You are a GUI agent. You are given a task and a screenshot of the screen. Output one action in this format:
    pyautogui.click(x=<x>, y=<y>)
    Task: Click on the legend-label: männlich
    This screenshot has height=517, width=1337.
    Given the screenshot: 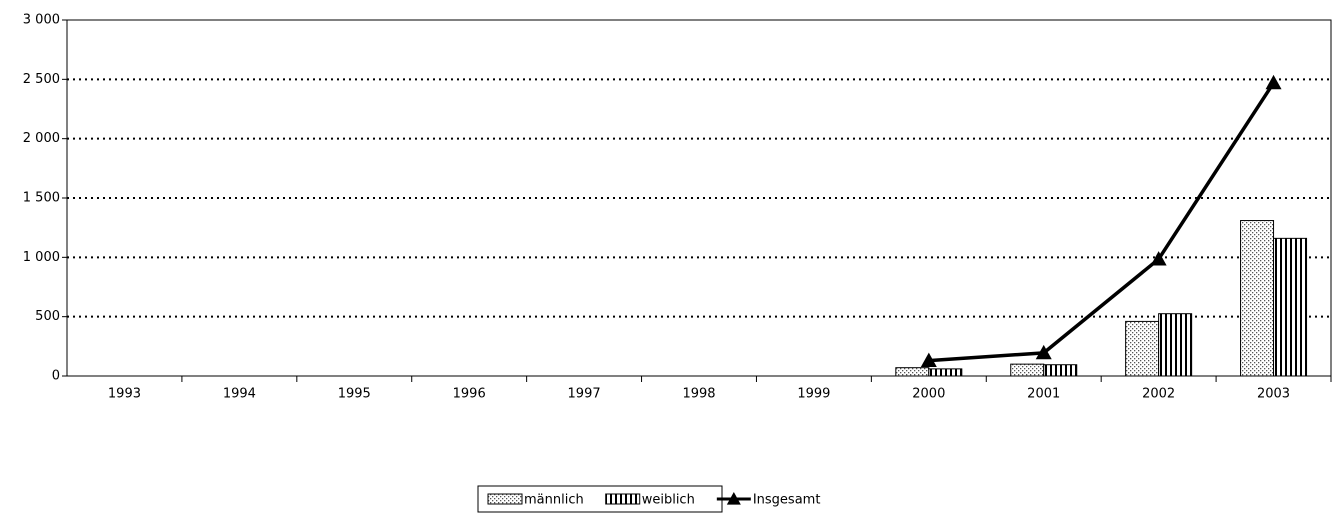 What is the action you would take?
    pyautogui.click(x=554, y=500)
    